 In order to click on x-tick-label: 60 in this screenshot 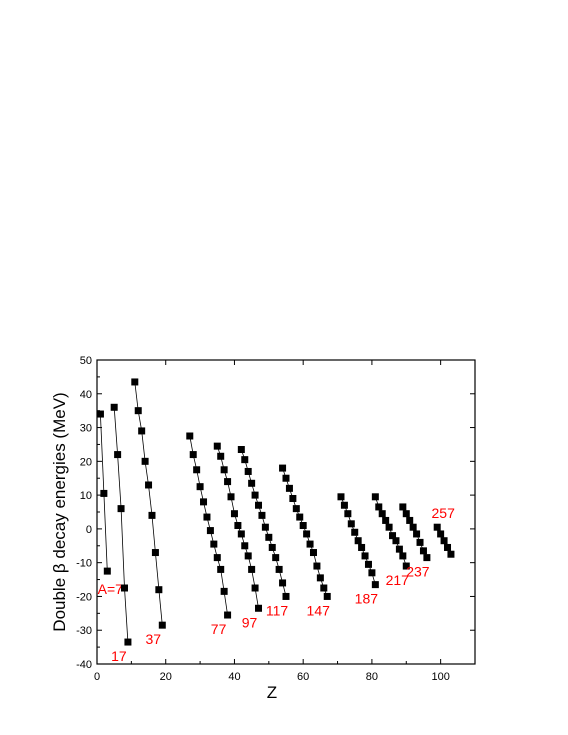, I will do `click(303, 677)`.